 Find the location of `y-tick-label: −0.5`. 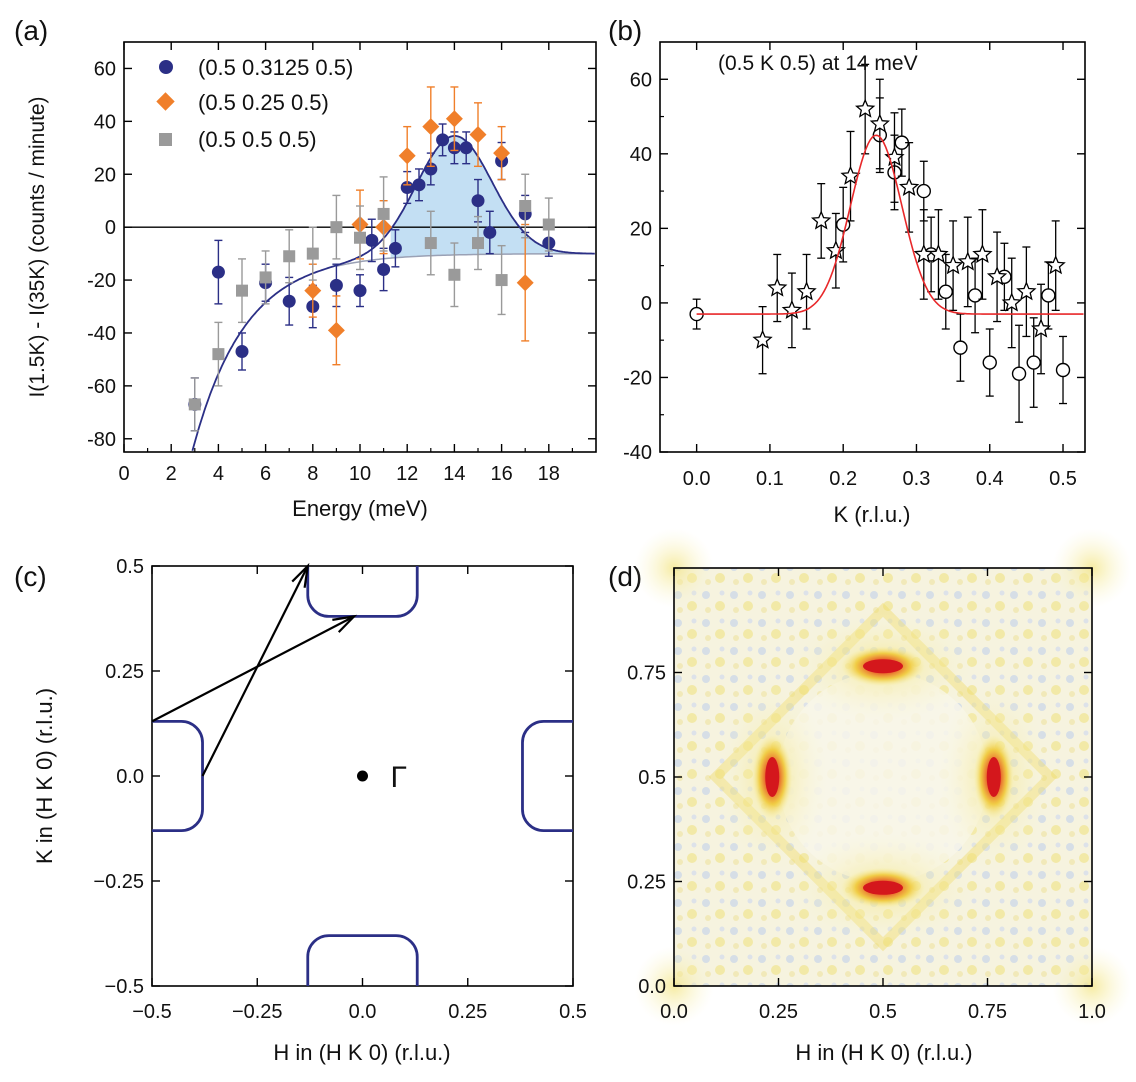

y-tick-label: −0.5 is located at coordinates (124, 987).